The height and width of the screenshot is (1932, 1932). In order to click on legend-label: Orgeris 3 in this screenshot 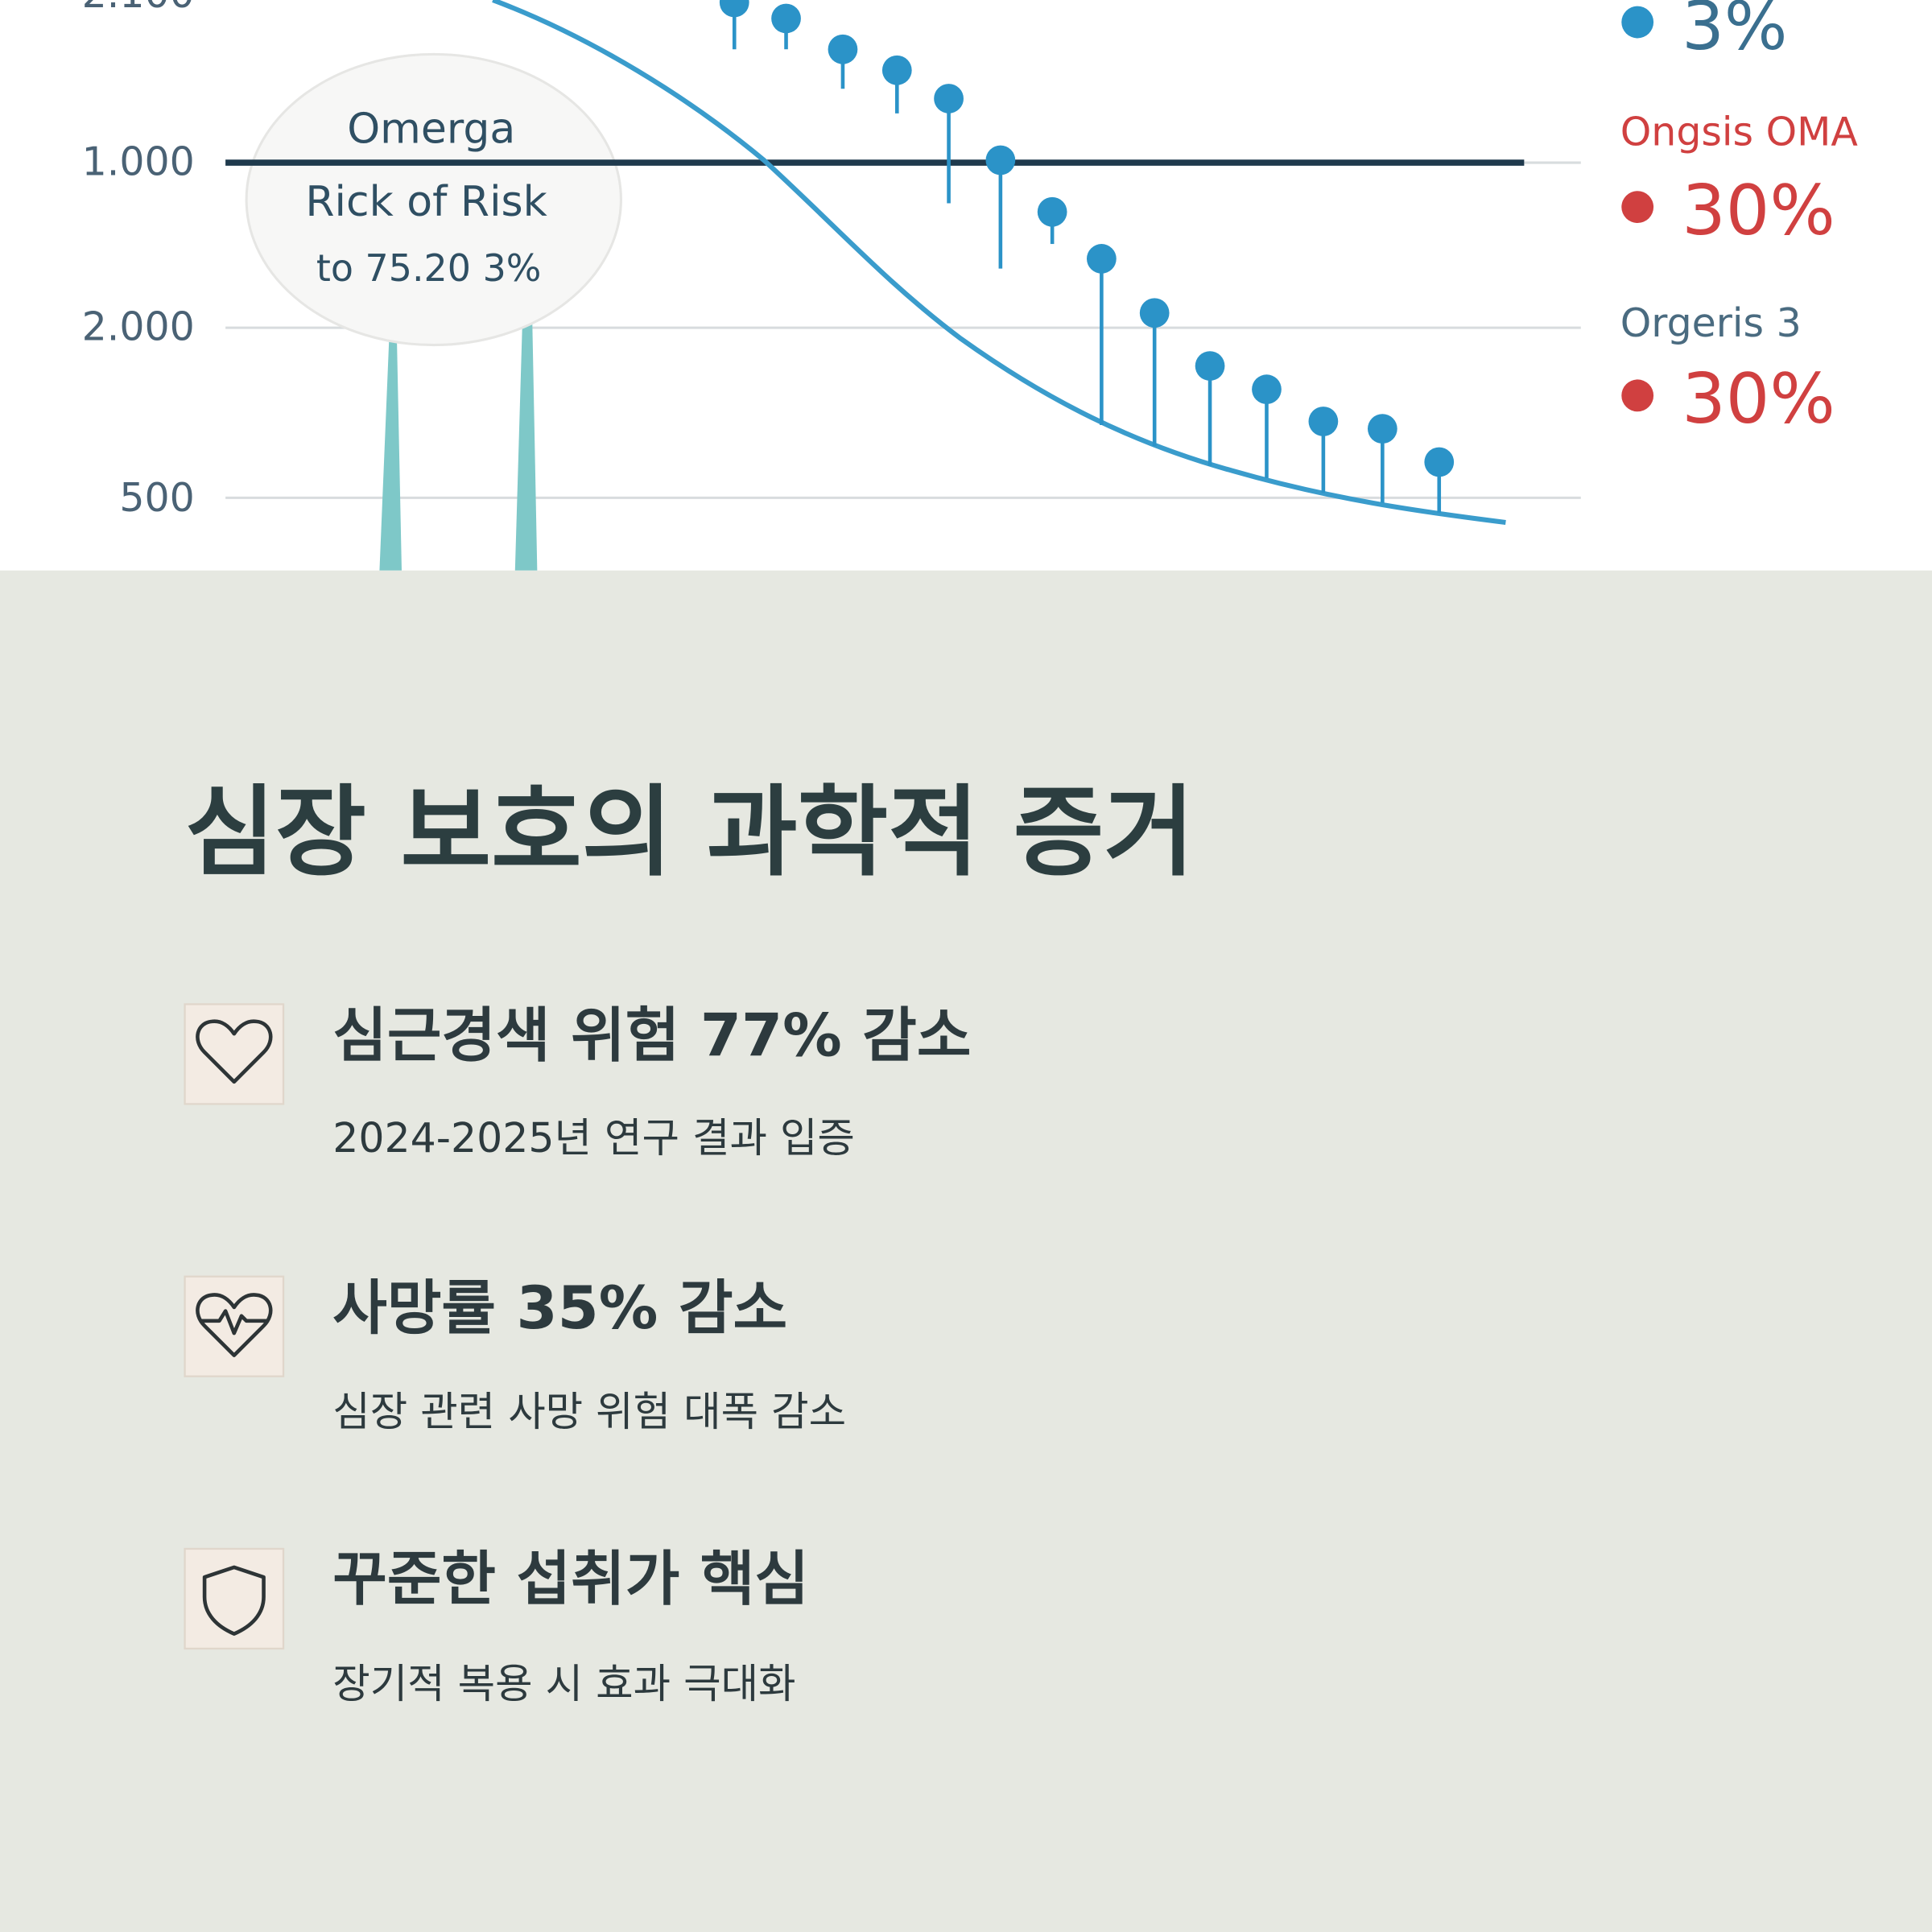, I will do `click(1711, 323)`.